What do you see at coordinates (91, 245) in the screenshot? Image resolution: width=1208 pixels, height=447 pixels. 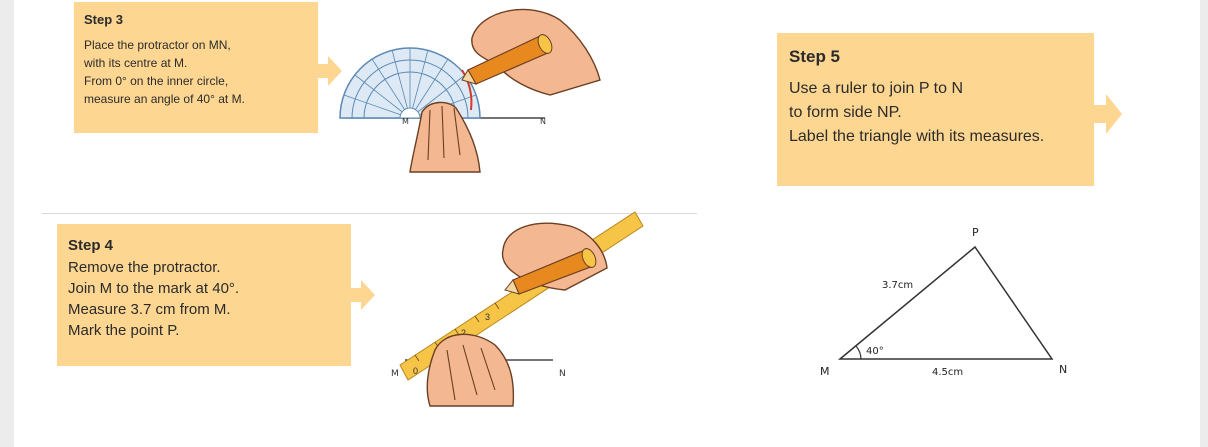 I see `step4-title: Step 4` at bounding box center [91, 245].